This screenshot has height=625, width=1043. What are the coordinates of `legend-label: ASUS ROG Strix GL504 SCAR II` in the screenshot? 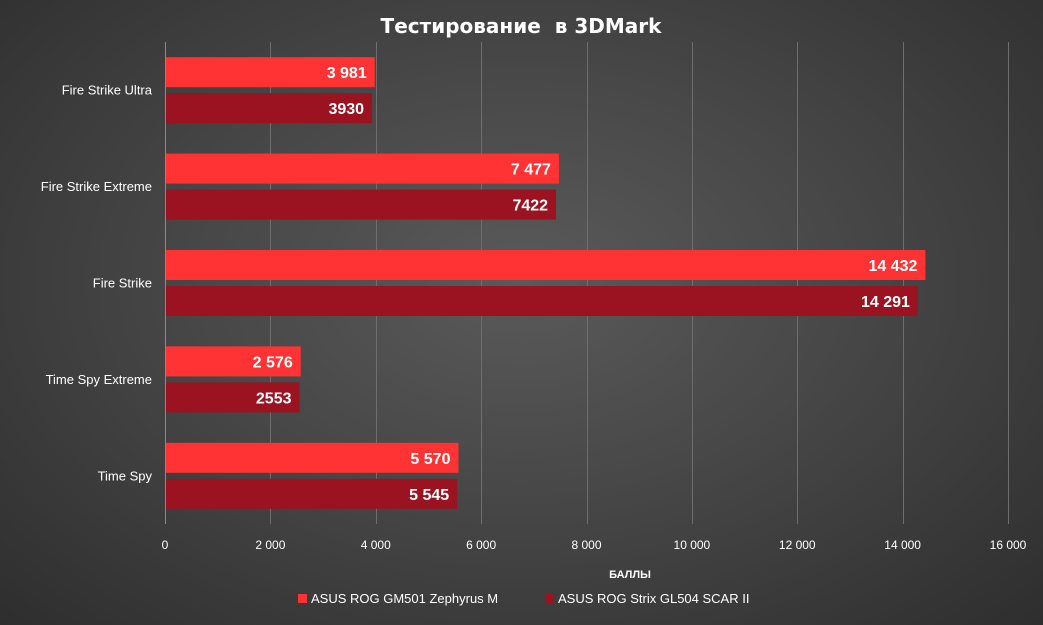 It's located at (653, 598).